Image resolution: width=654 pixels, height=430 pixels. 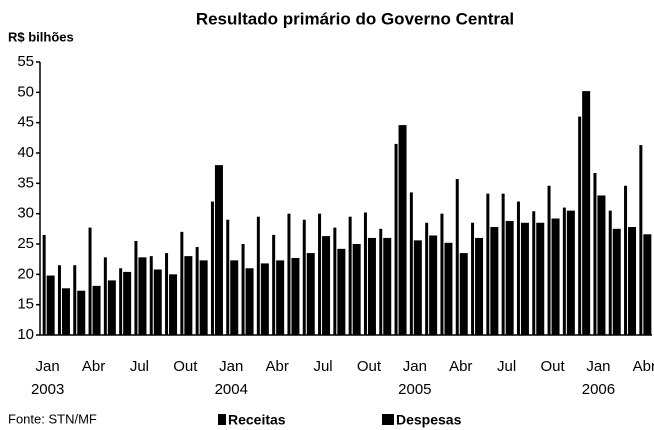 I want to click on y-tick-label: 30, so click(x=25, y=213).